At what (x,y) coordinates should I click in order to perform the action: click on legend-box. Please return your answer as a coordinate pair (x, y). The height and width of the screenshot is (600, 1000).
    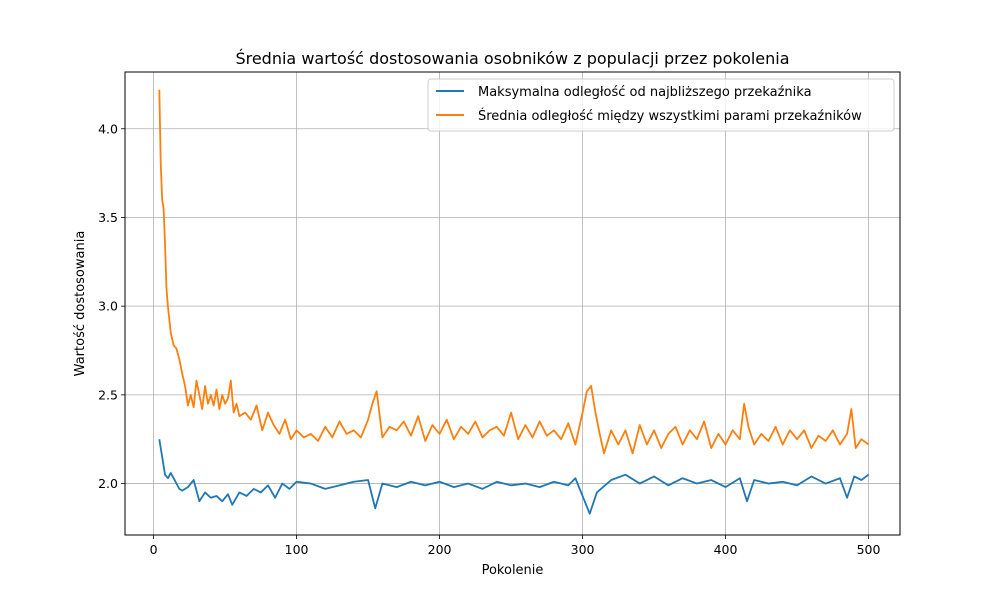
    Looking at the image, I should click on (661, 105).